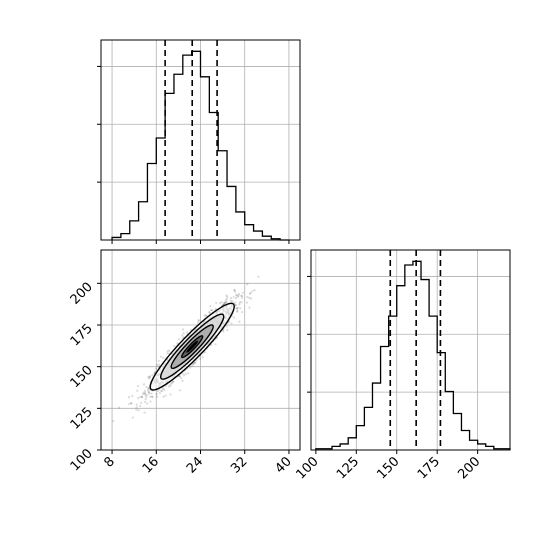 The image size is (550, 554). Describe the element at coordinates (413, 355) in the screenshot. I see `histogram-step` at that location.